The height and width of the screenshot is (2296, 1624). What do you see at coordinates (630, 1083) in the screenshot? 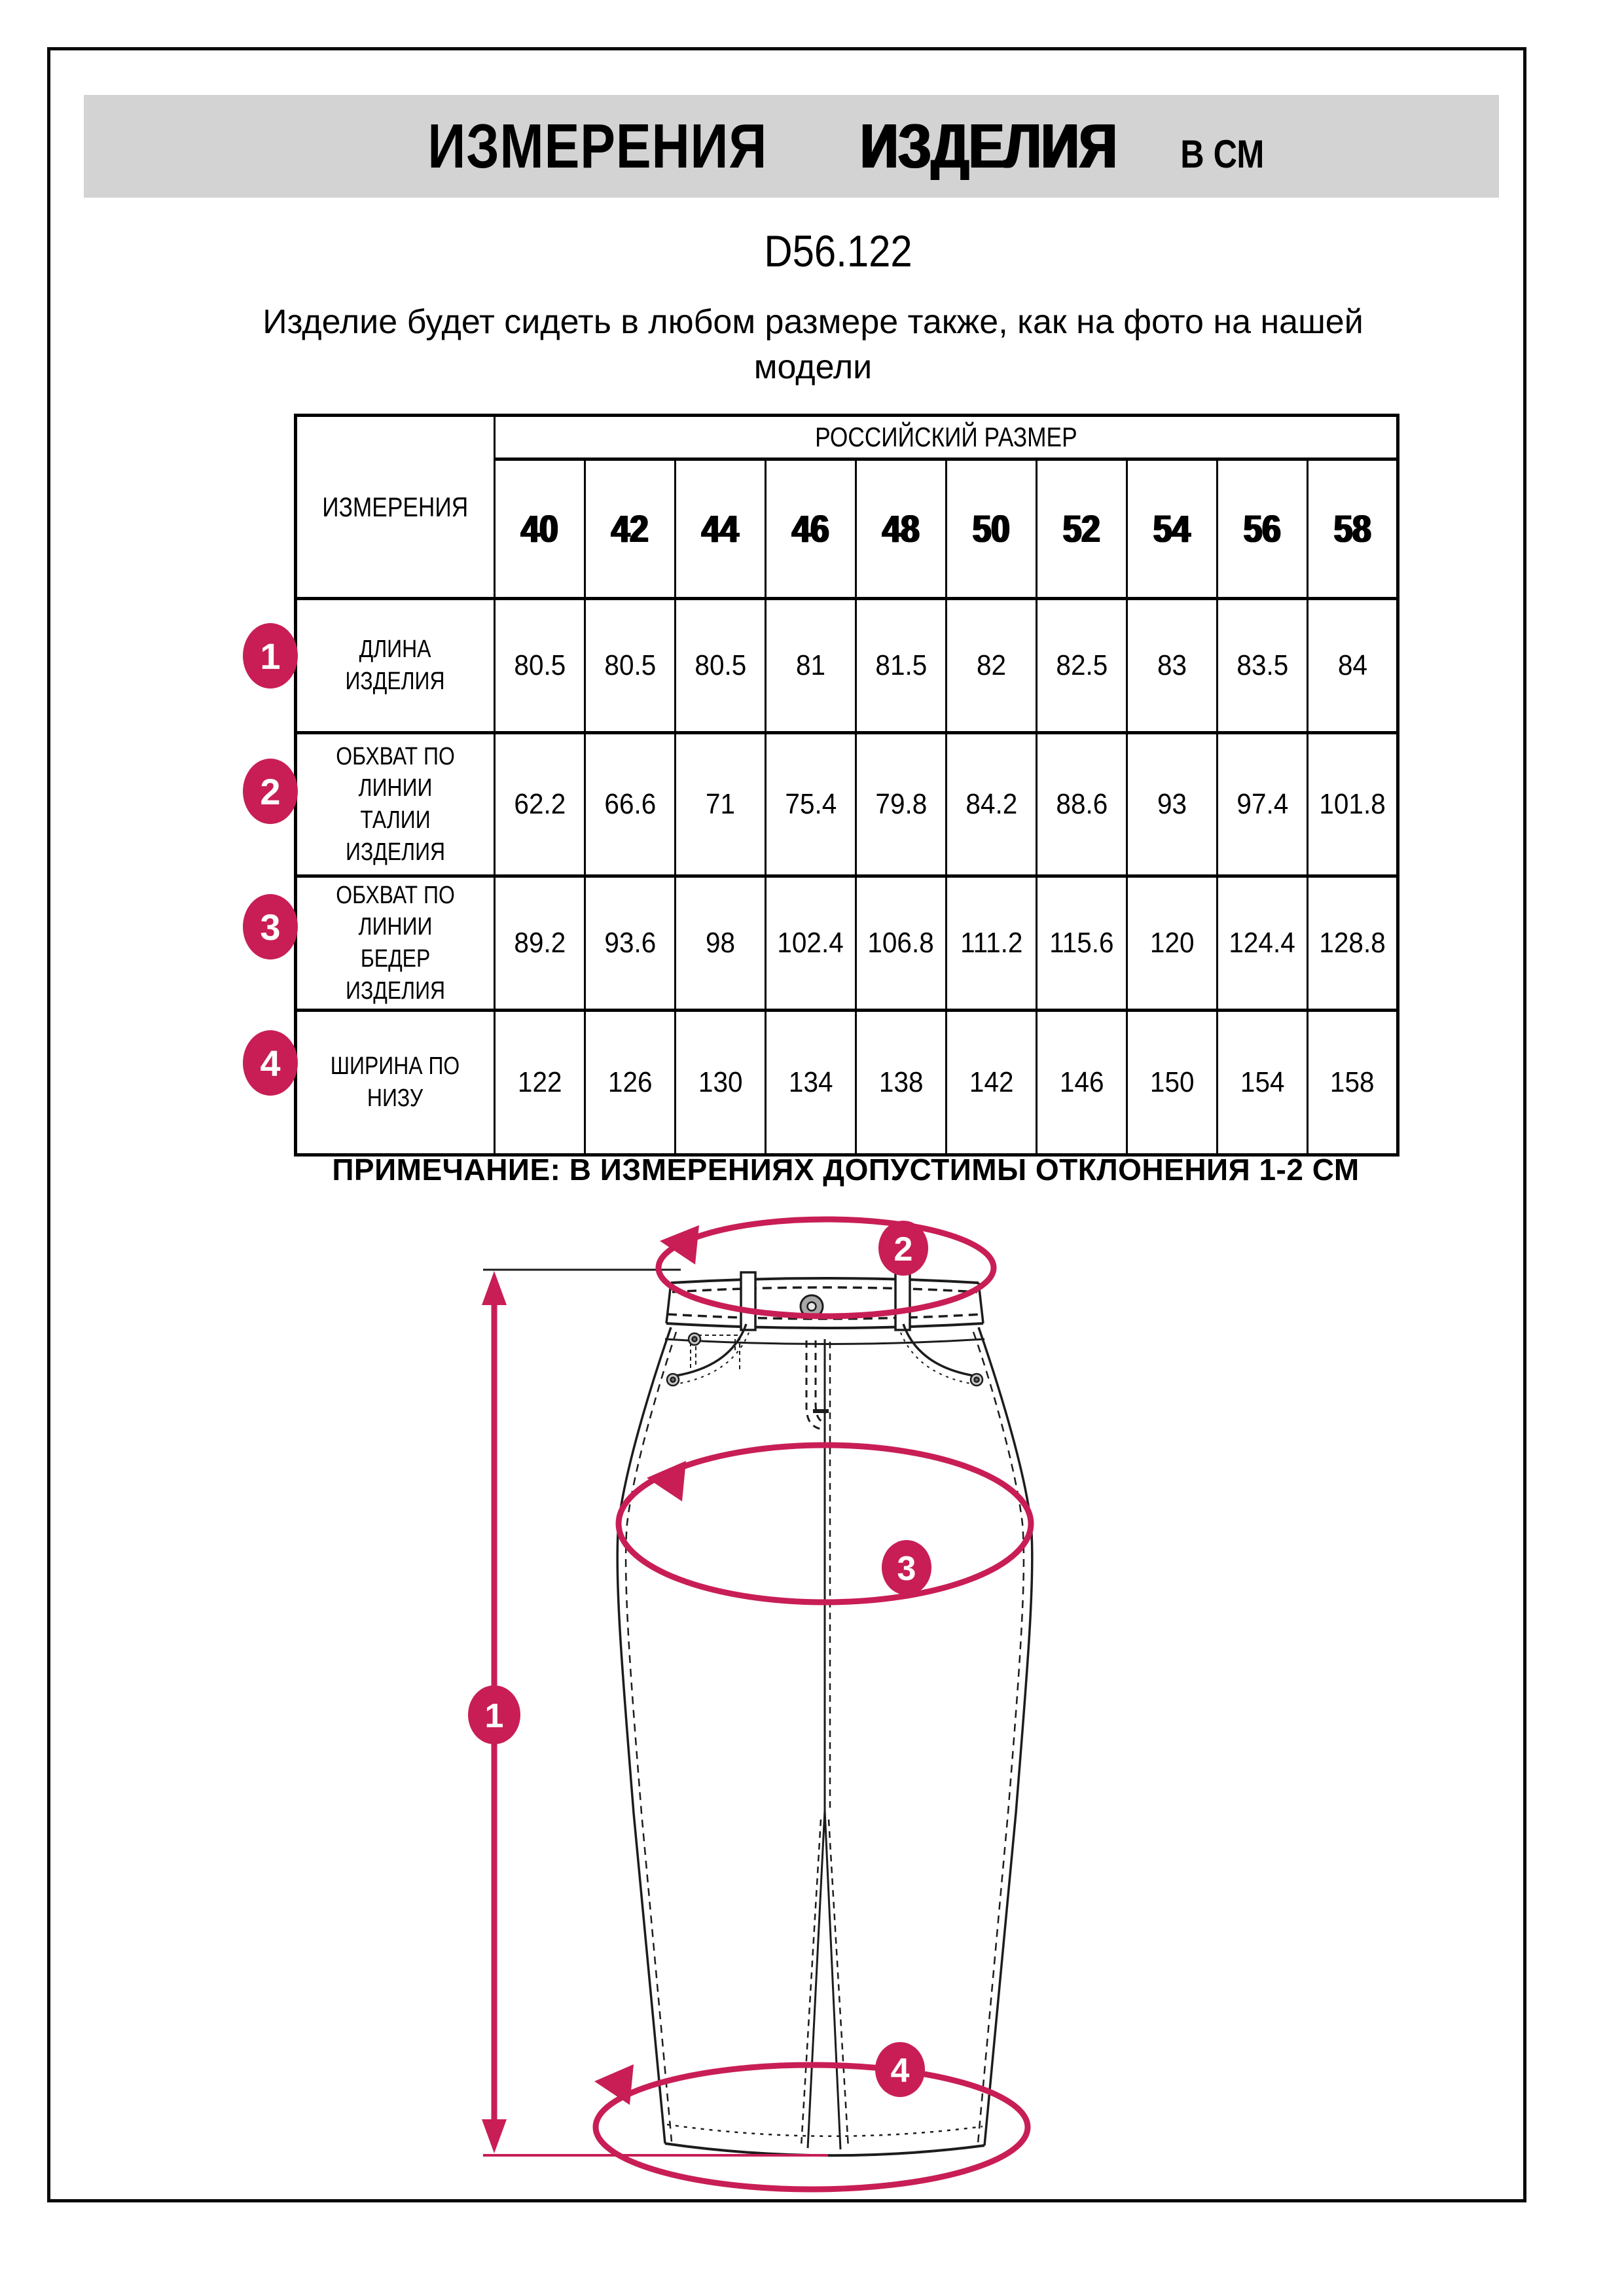
I see `measure-value: 126` at bounding box center [630, 1083].